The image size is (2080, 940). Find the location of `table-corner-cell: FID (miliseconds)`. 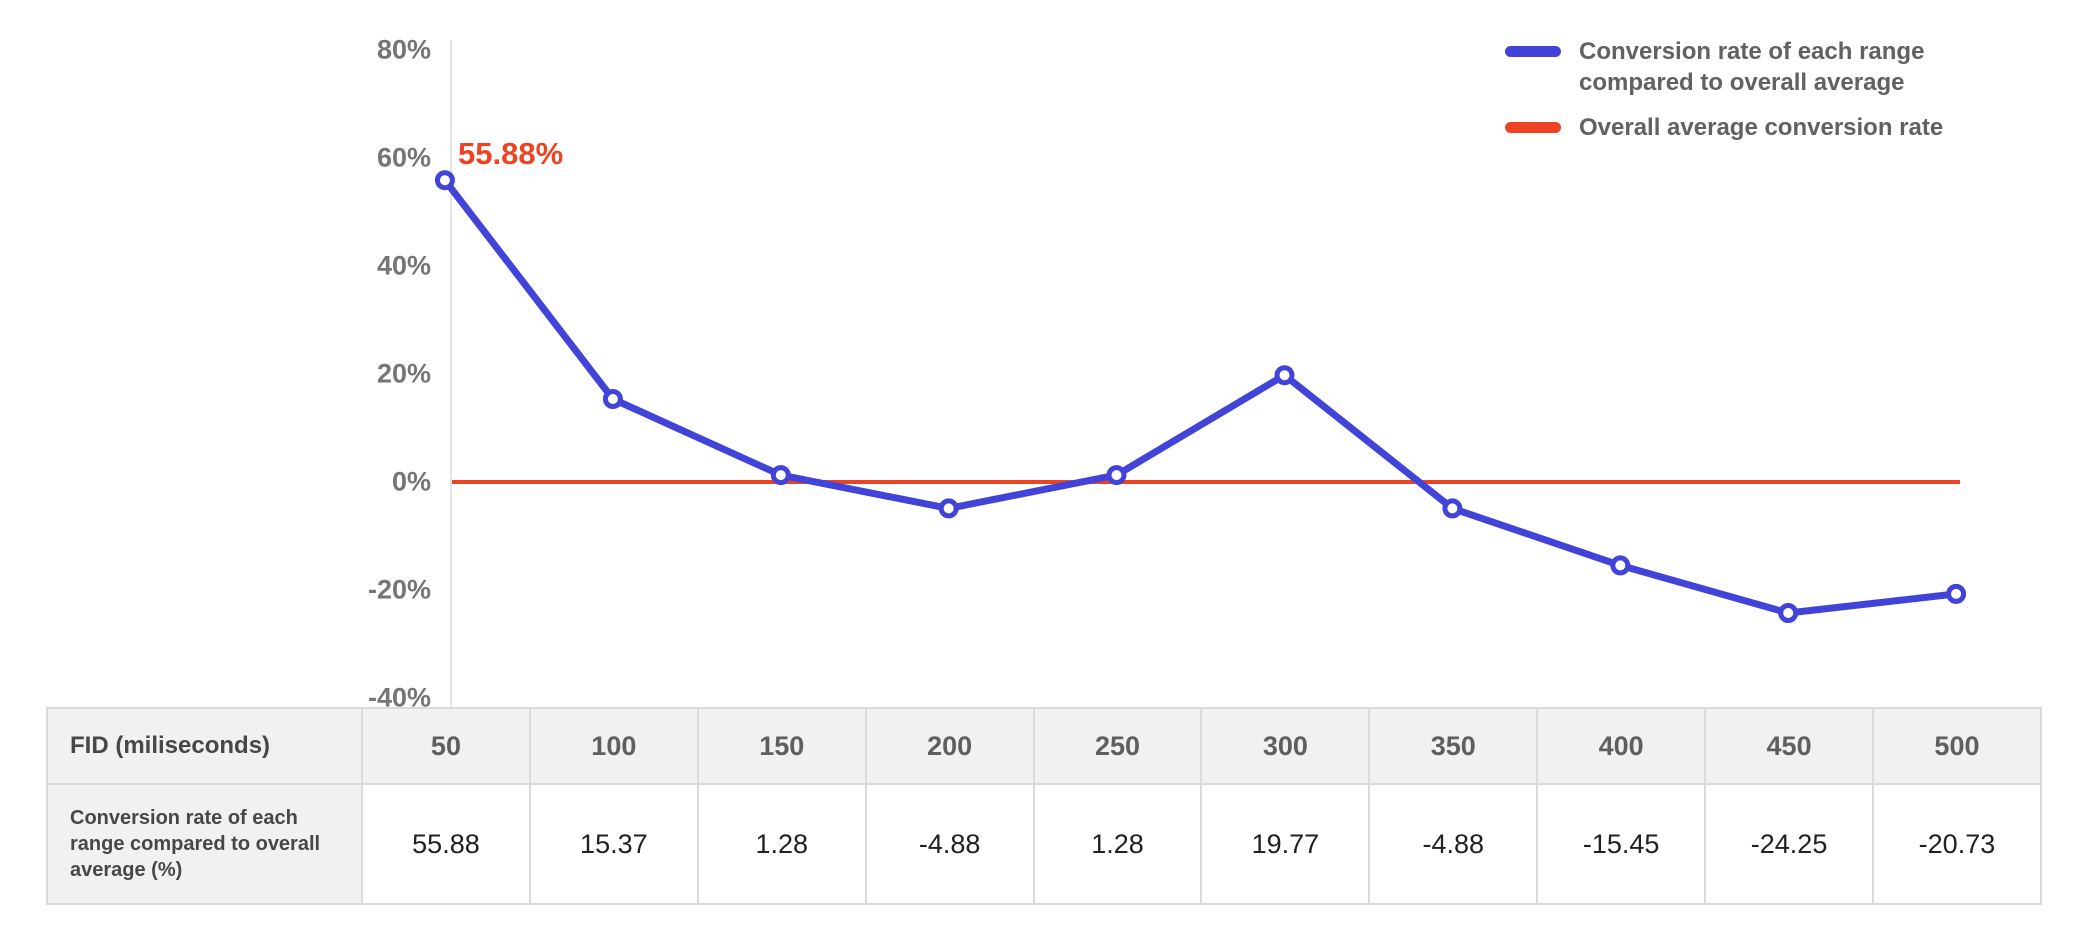

table-corner-cell: FID (miliseconds) is located at coordinates (204, 746).